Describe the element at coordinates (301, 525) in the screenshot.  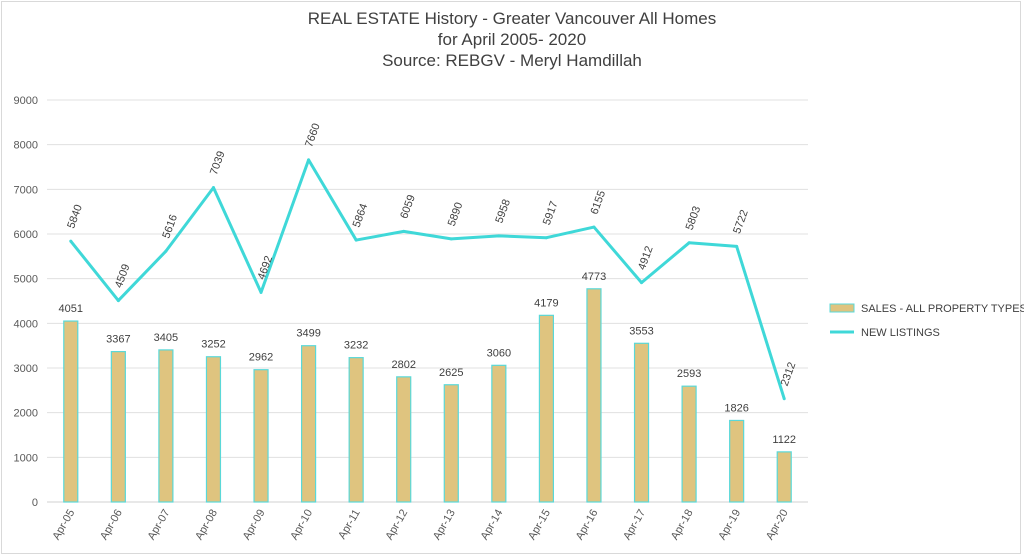
I see `x-tick-label: Apr-10` at that location.